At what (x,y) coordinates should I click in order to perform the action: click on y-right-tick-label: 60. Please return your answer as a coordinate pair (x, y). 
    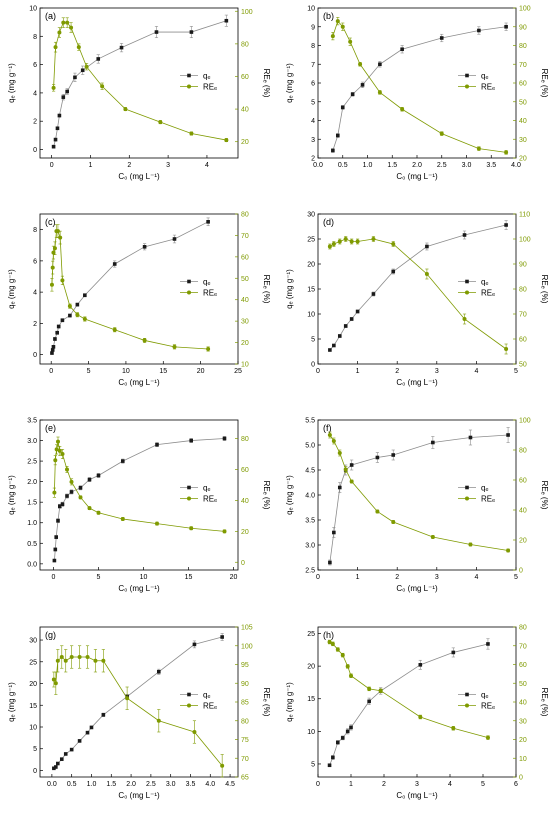
    Looking at the image, I should click on (245, 257).